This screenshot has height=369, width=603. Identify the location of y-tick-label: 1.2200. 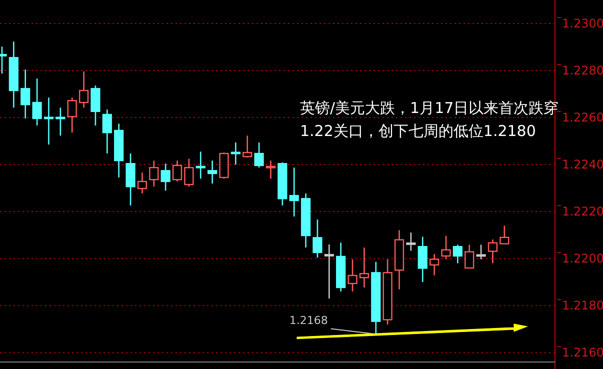
(582, 259).